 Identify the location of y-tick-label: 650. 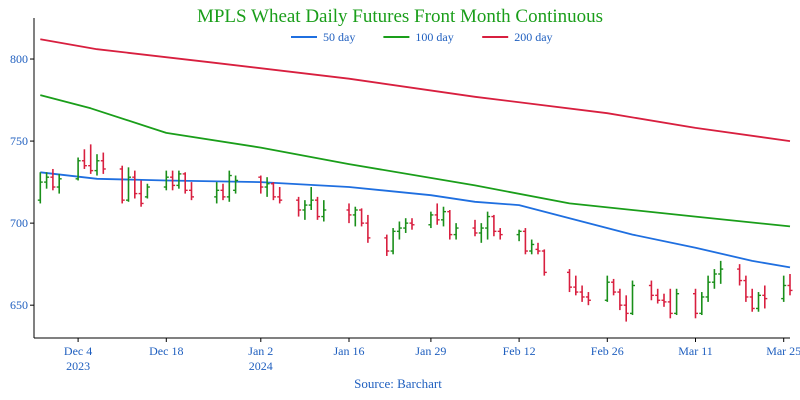
(19, 305).